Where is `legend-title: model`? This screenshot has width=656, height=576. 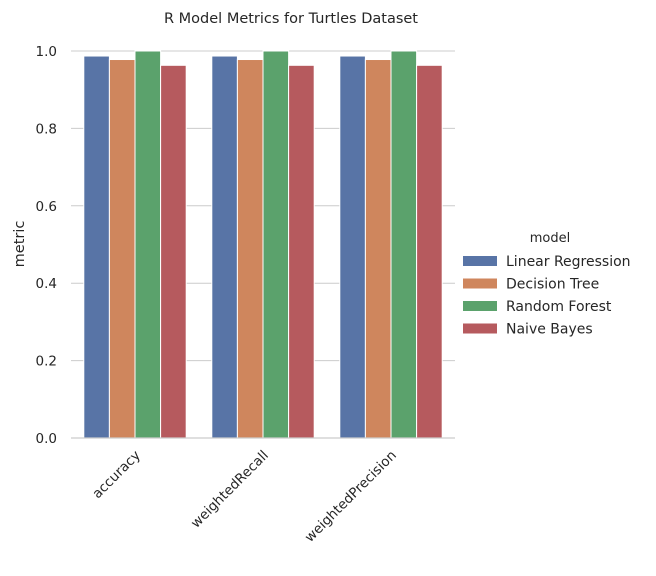
legend-title: model is located at coordinates (550, 238).